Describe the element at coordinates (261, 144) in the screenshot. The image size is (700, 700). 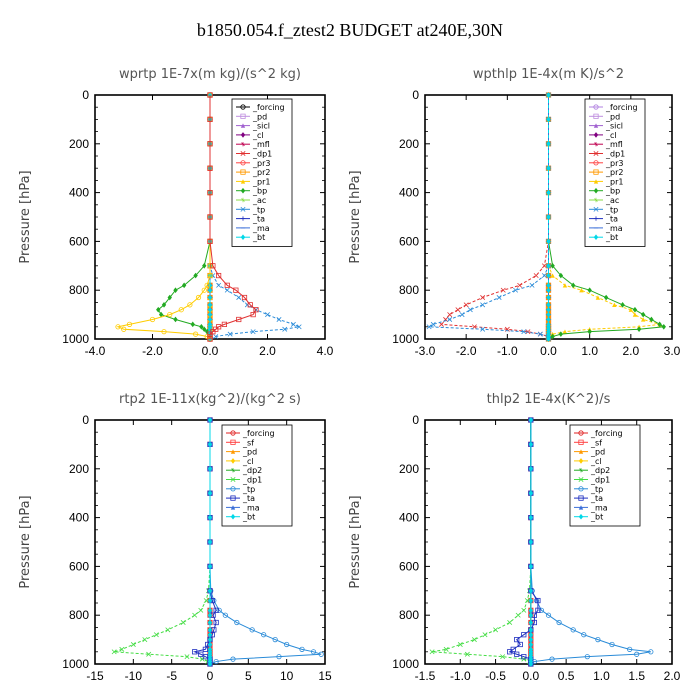
I see `legend-label: _mfl` at that location.